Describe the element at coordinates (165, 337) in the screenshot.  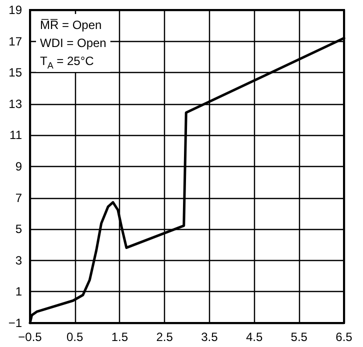
I see `x-tick-label: 2.5` at that location.